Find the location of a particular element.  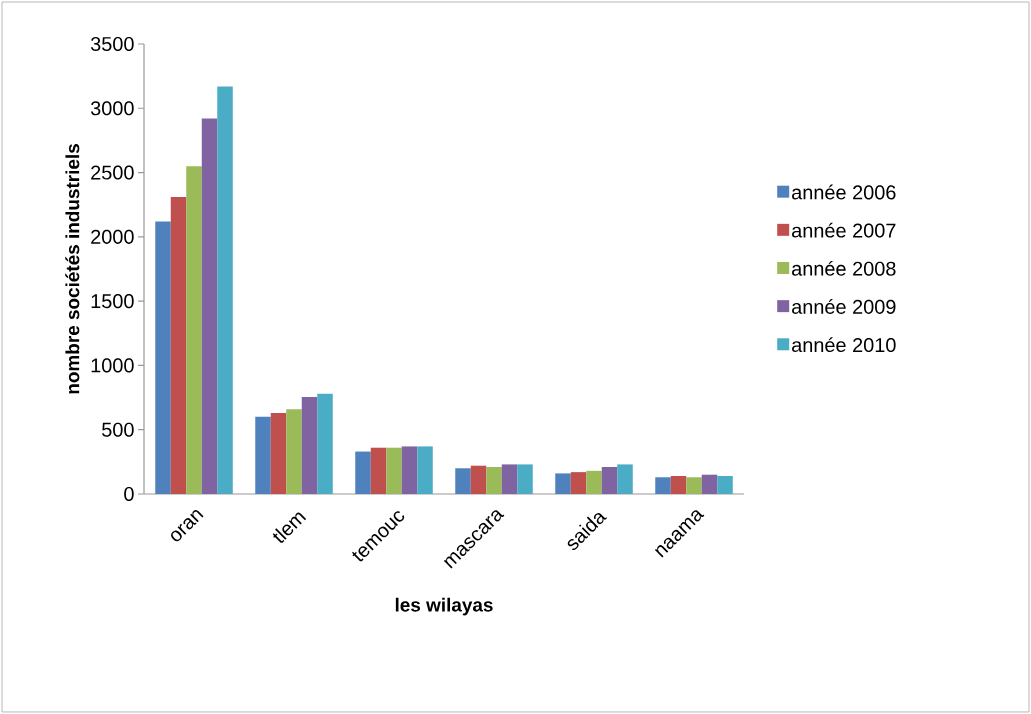

y-tick-label: 3000 is located at coordinates (112, 108).